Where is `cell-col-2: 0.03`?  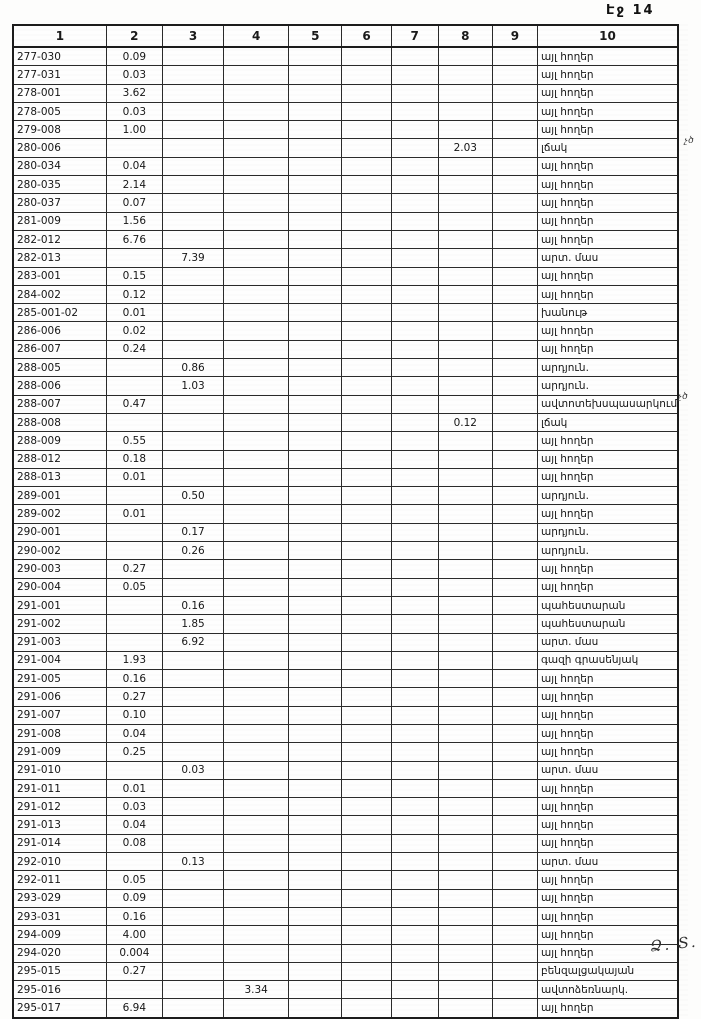
cell-col-2: 0.03 is located at coordinates (134, 807).